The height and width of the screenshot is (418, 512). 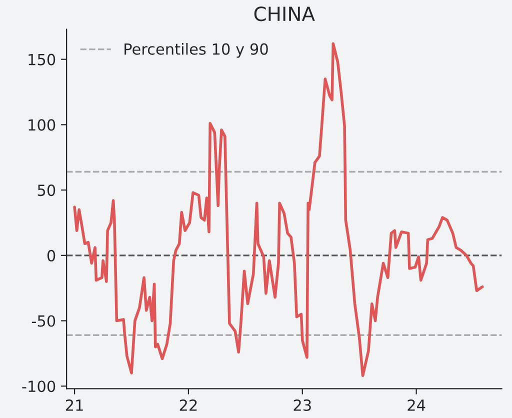 What do you see at coordinates (47, 190) in the screenshot?
I see `y-tick-label: 50` at bounding box center [47, 190].